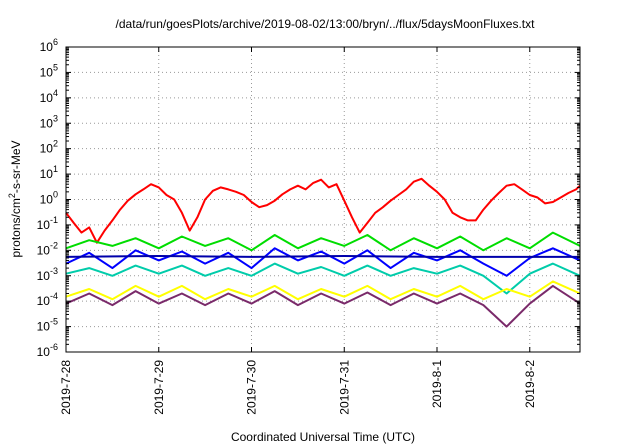 The height and width of the screenshot is (448, 640). What do you see at coordinates (55, 195) in the screenshot?
I see `y-tick-label-exp: 0` at bounding box center [55, 195].